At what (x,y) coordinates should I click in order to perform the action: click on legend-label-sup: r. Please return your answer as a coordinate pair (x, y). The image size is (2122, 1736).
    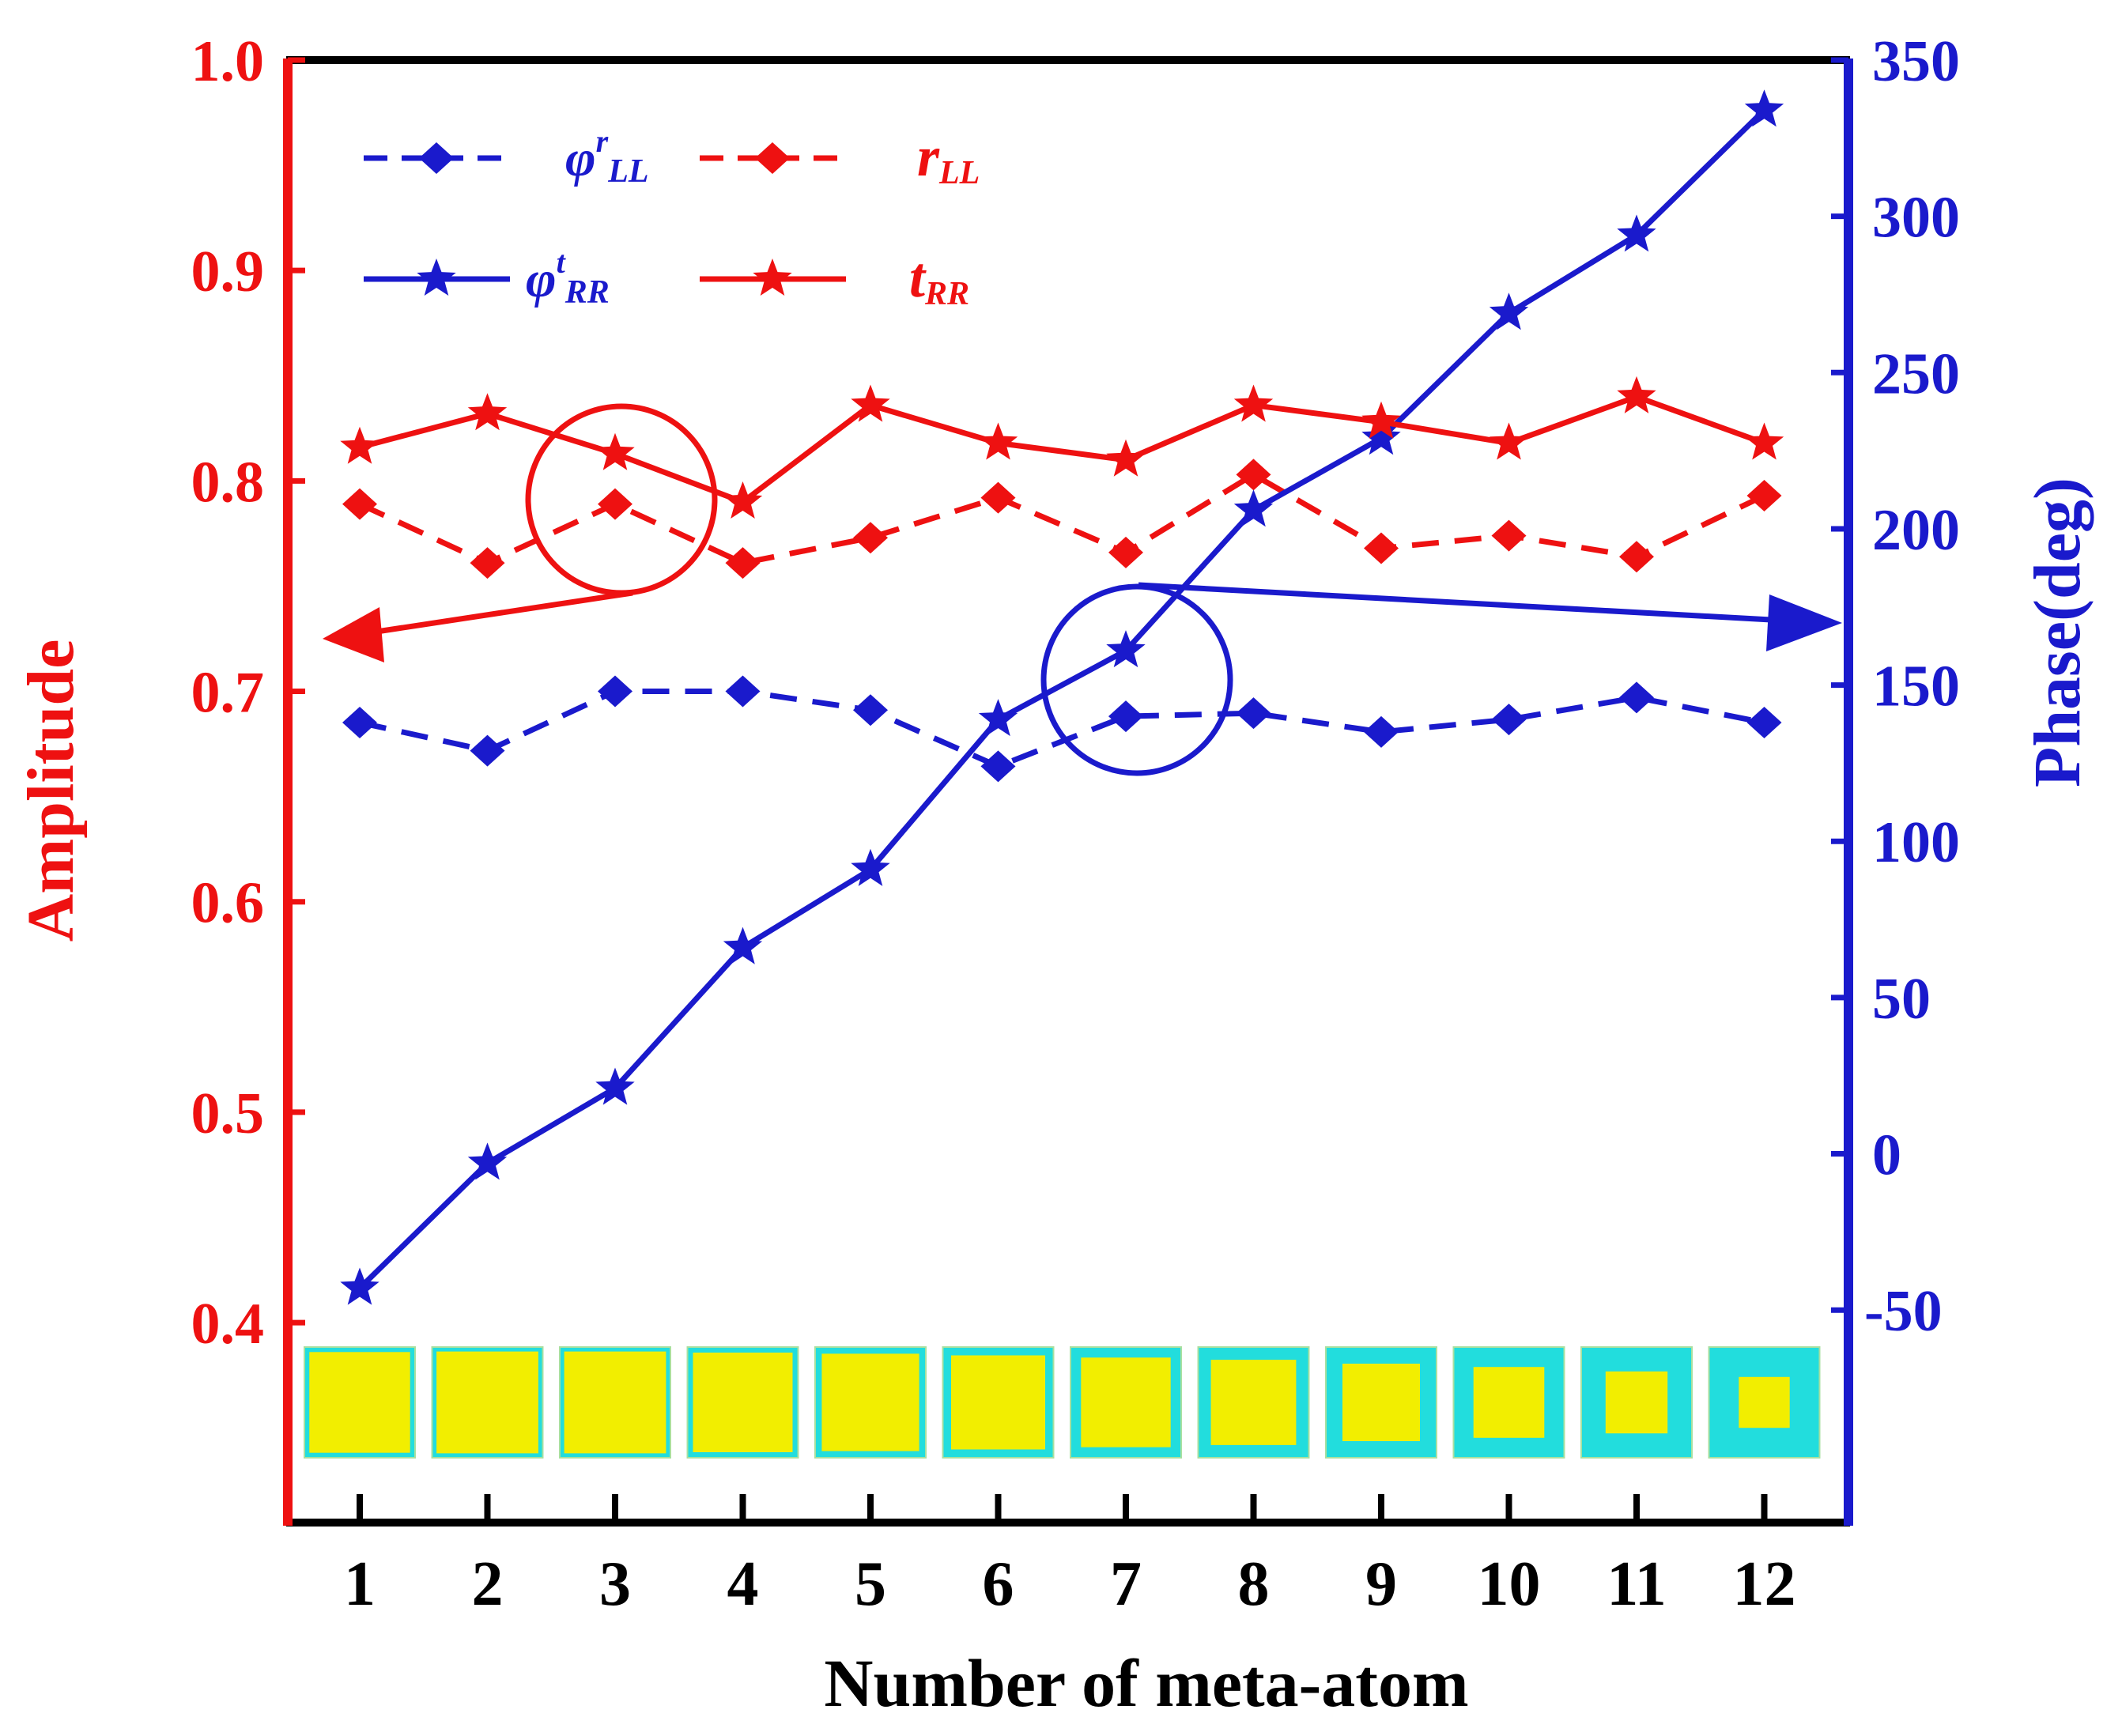
    Looking at the image, I should click on (602, 141).